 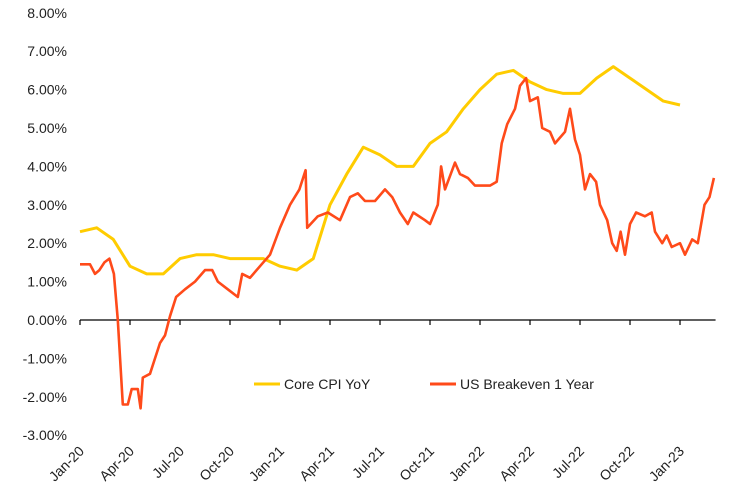 I want to click on legend-label: Core CPI YoY, so click(x=327, y=384).